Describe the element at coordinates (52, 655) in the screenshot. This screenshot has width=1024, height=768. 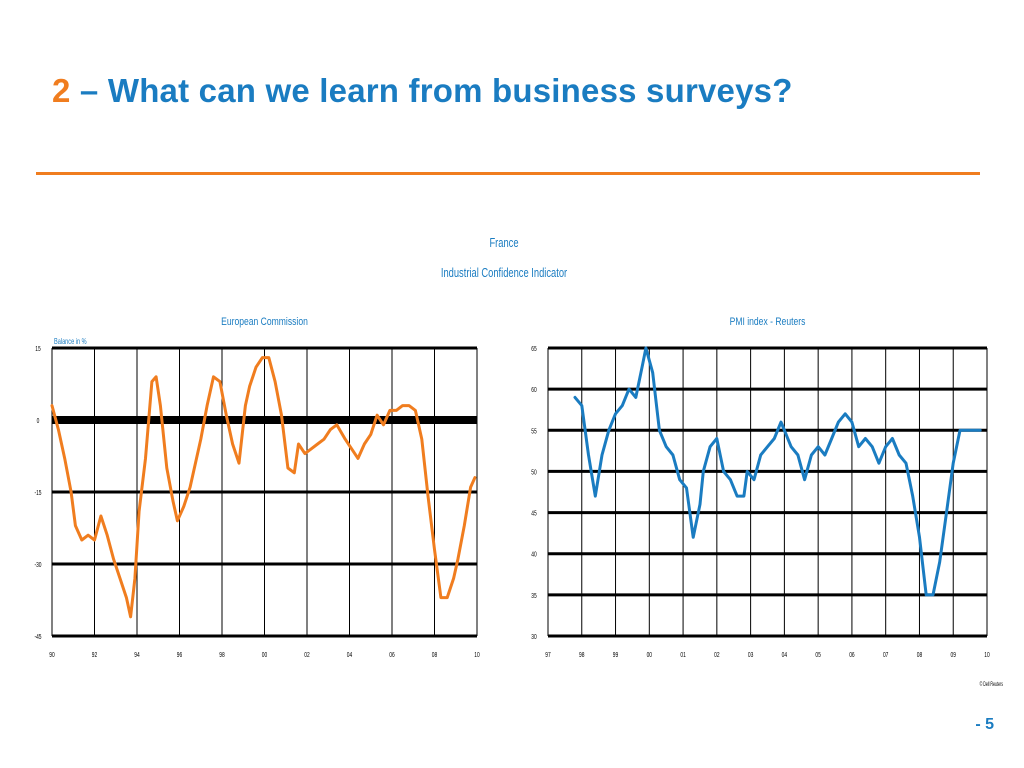
I see `x-tick-label: 90` at that location.